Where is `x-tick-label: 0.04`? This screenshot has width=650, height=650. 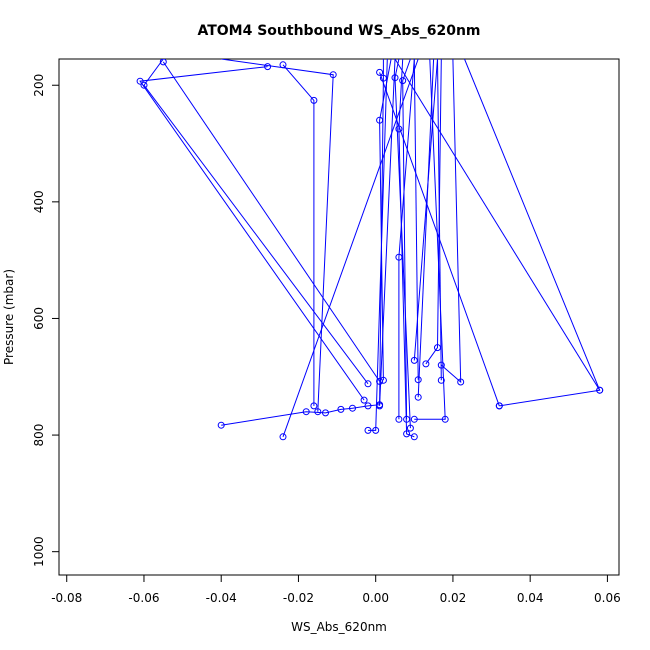
x-tick-label: 0.04 is located at coordinates (530, 598).